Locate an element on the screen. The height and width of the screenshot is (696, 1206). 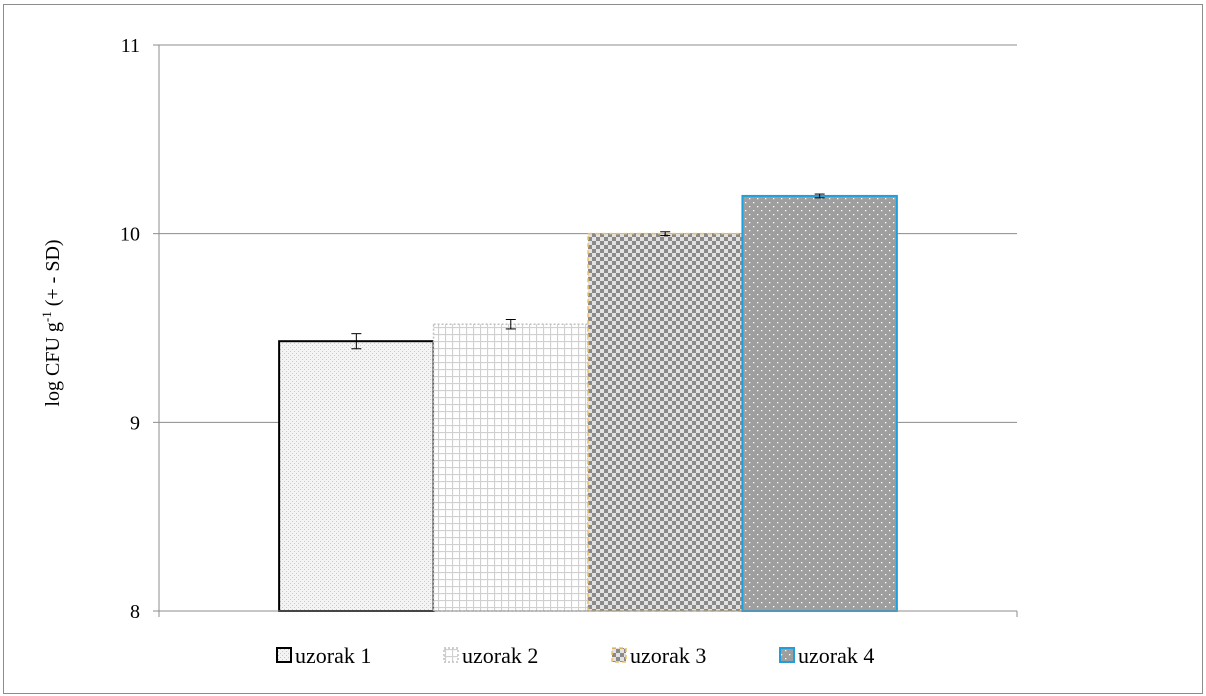
legend-item: uzorak 4 is located at coordinates (826, 655).